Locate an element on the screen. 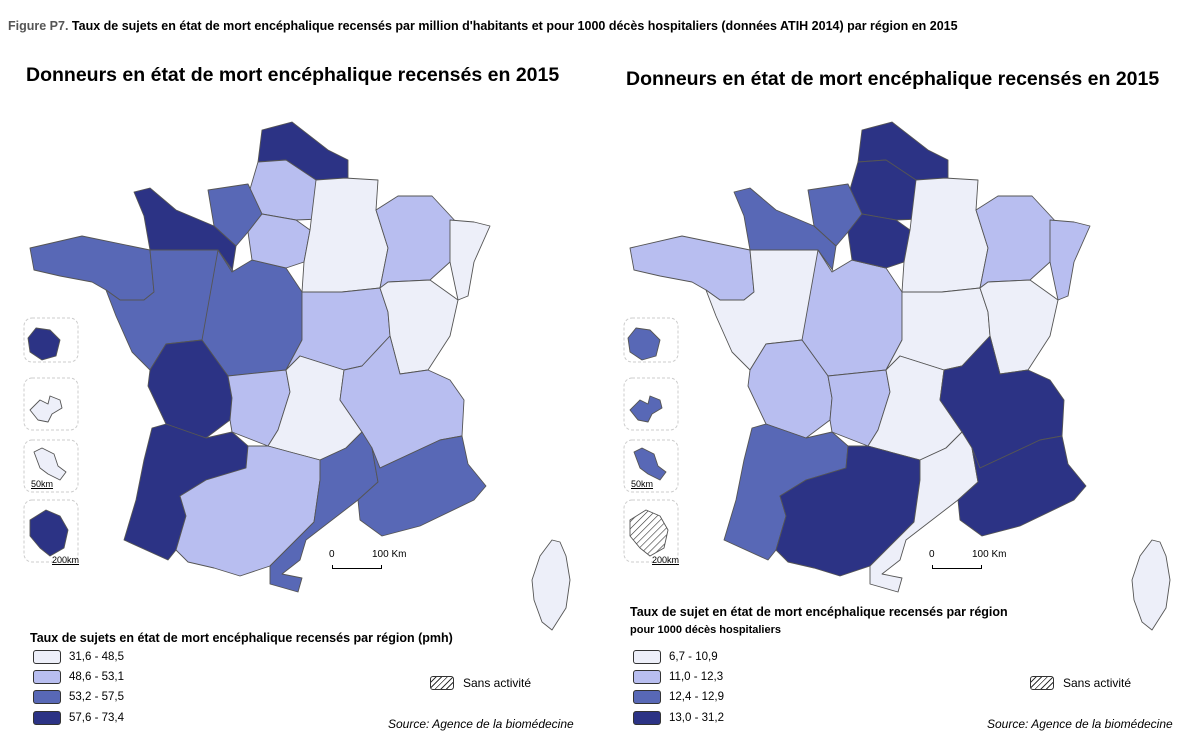  legend-item: 31,6 - 48,5 is located at coordinates (78, 657).